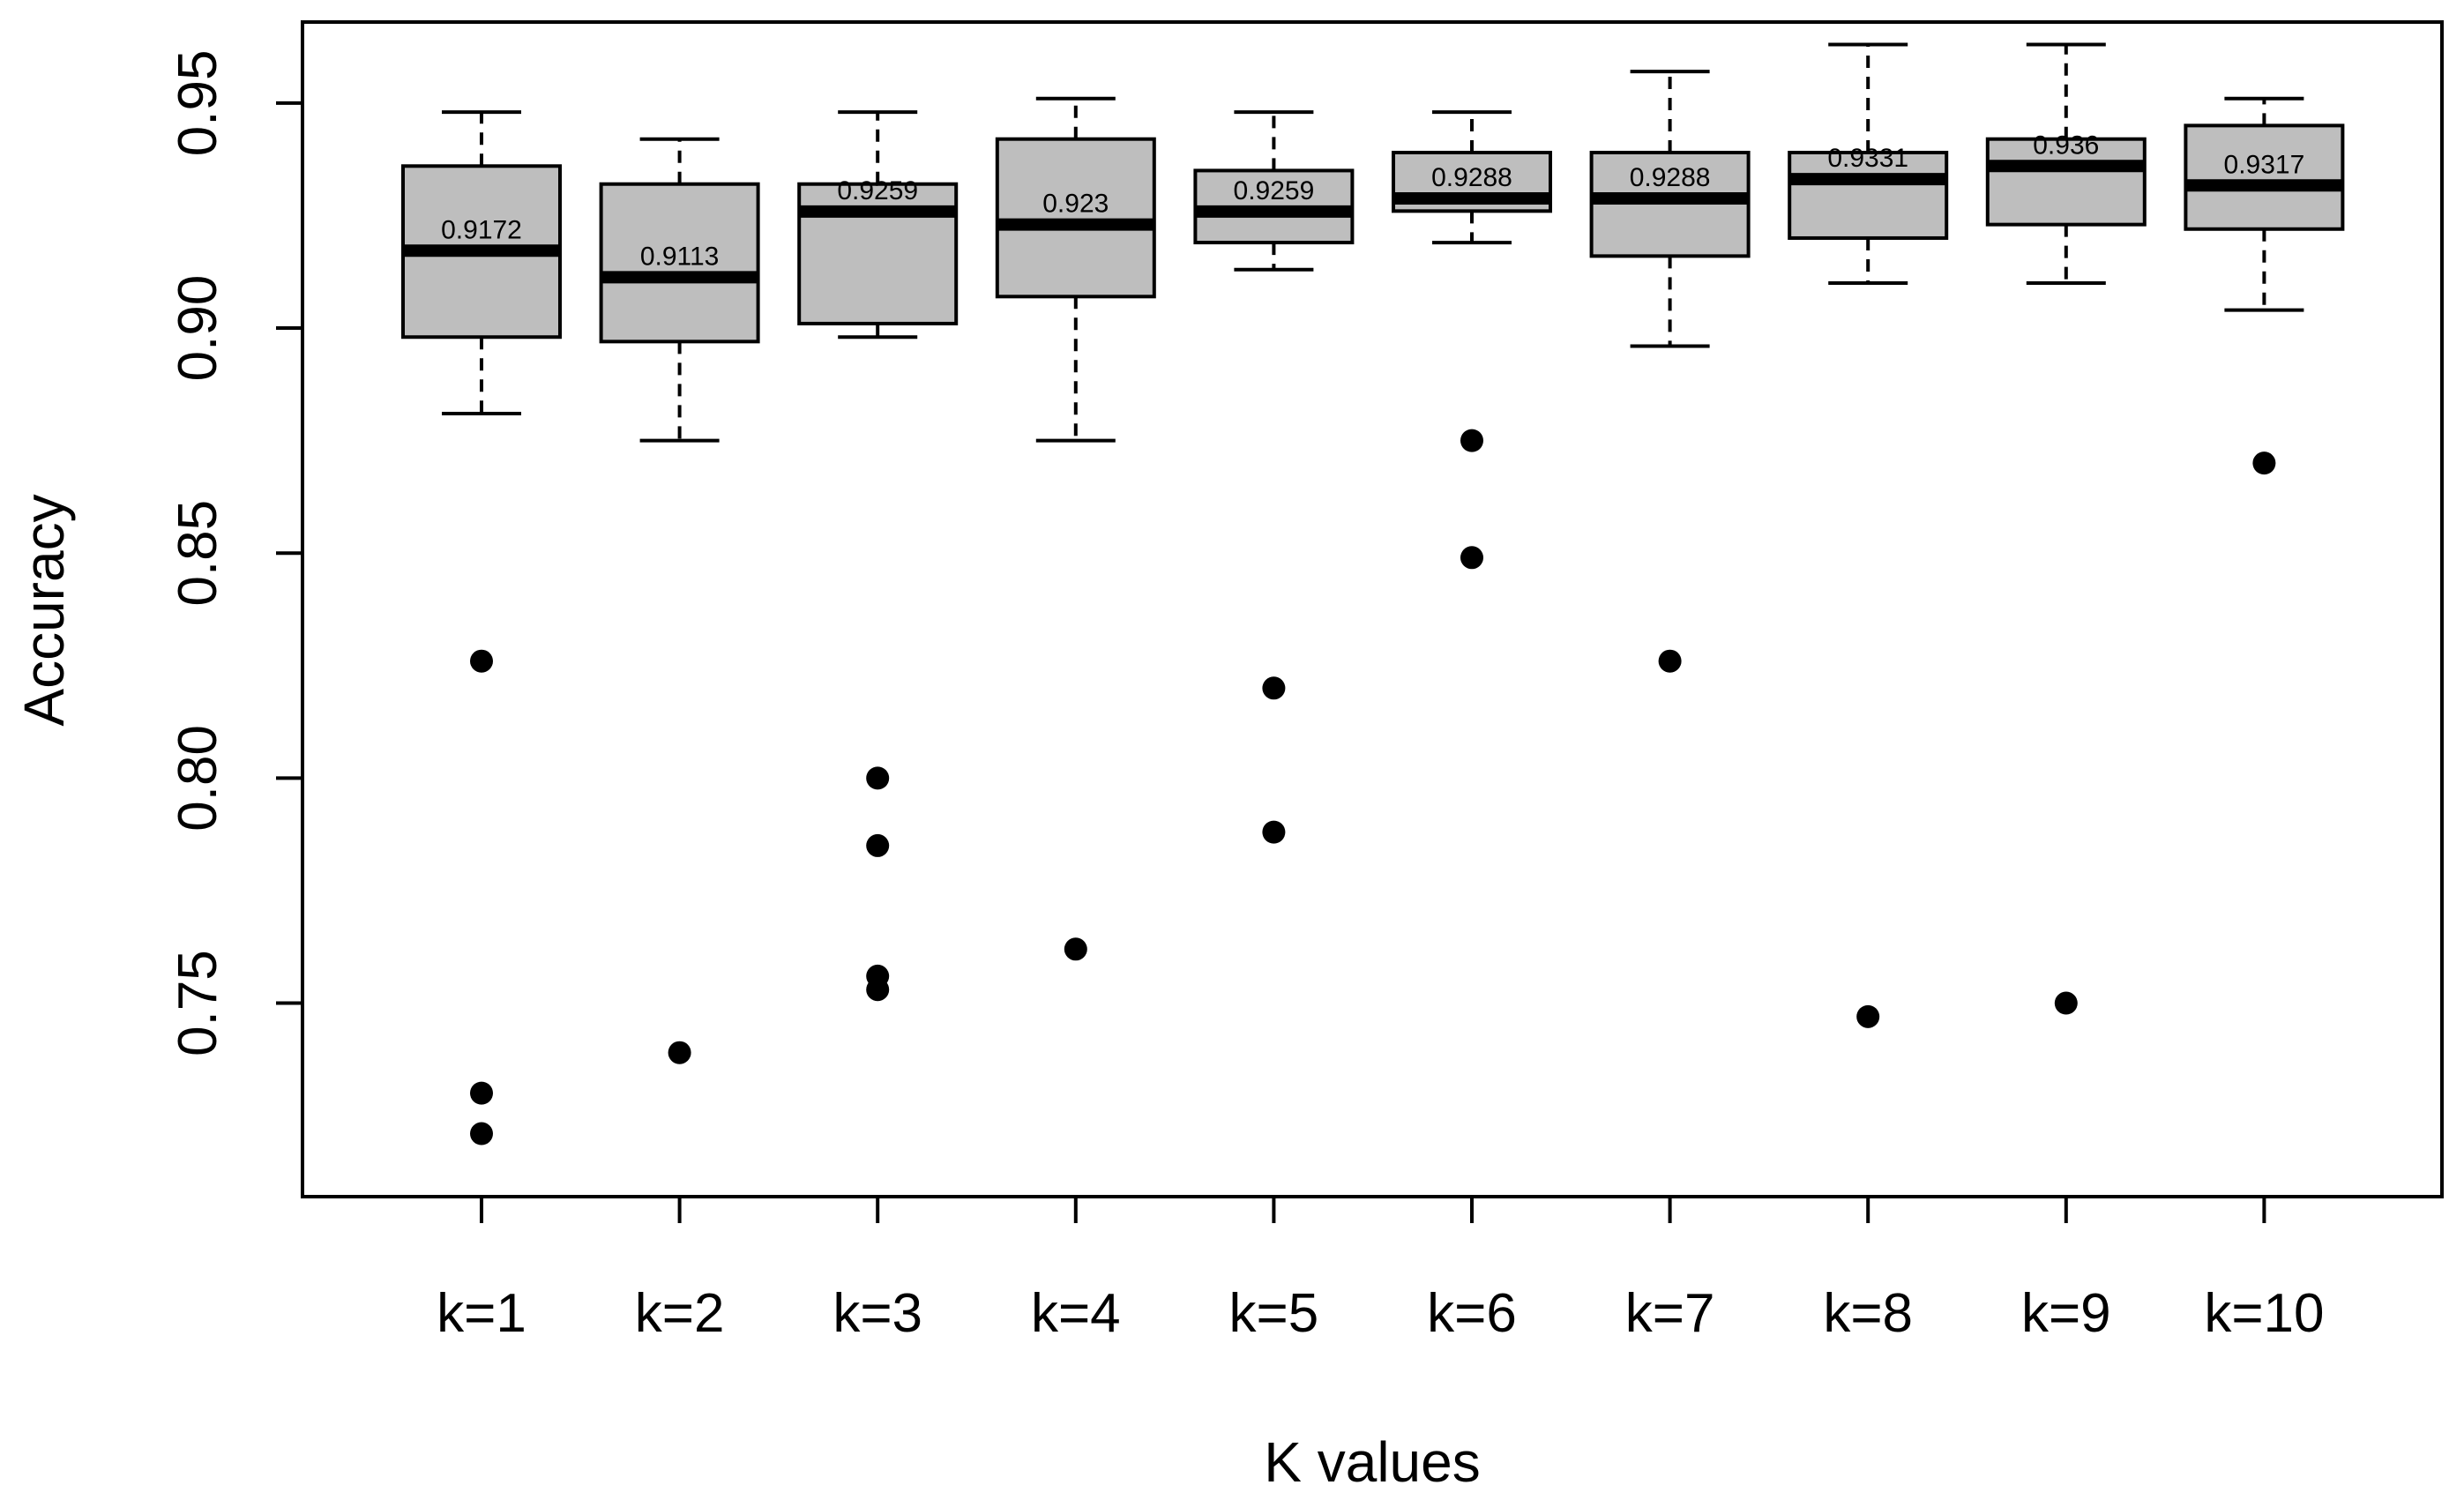  What do you see at coordinates (1372, 1462) in the screenshot?
I see `x-axis-title: K values` at bounding box center [1372, 1462].